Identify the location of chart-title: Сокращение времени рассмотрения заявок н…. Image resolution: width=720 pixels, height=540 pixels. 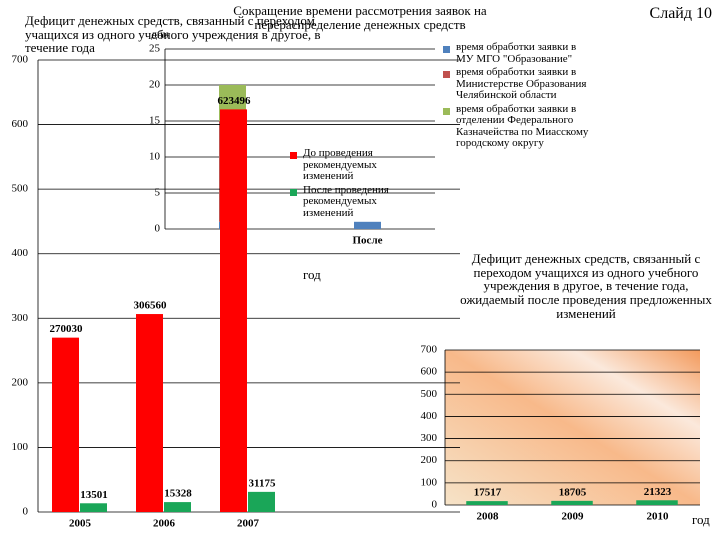
(360, 17).